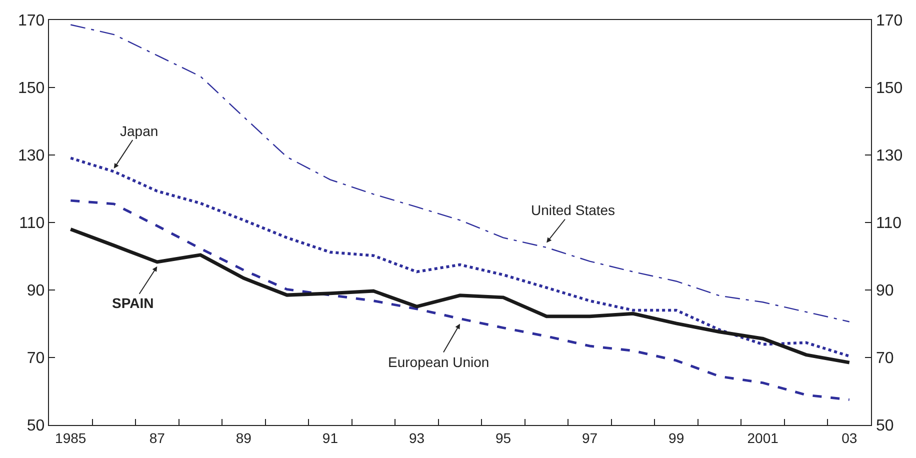 Image resolution: width=916 pixels, height=458 pixels. What do you see at coordinates (885, 291) in the screenshot?
I see `y2-tick-label: 90` at bounding box center [885, 291].